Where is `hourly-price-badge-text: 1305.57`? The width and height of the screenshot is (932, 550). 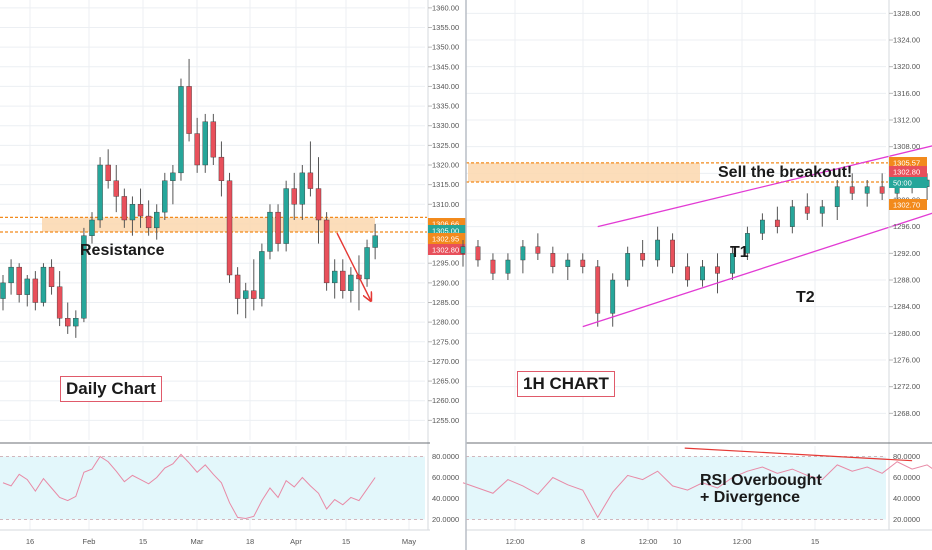
hourly-price-badge-text: 1305.57 is located at coordinates (906, 163).